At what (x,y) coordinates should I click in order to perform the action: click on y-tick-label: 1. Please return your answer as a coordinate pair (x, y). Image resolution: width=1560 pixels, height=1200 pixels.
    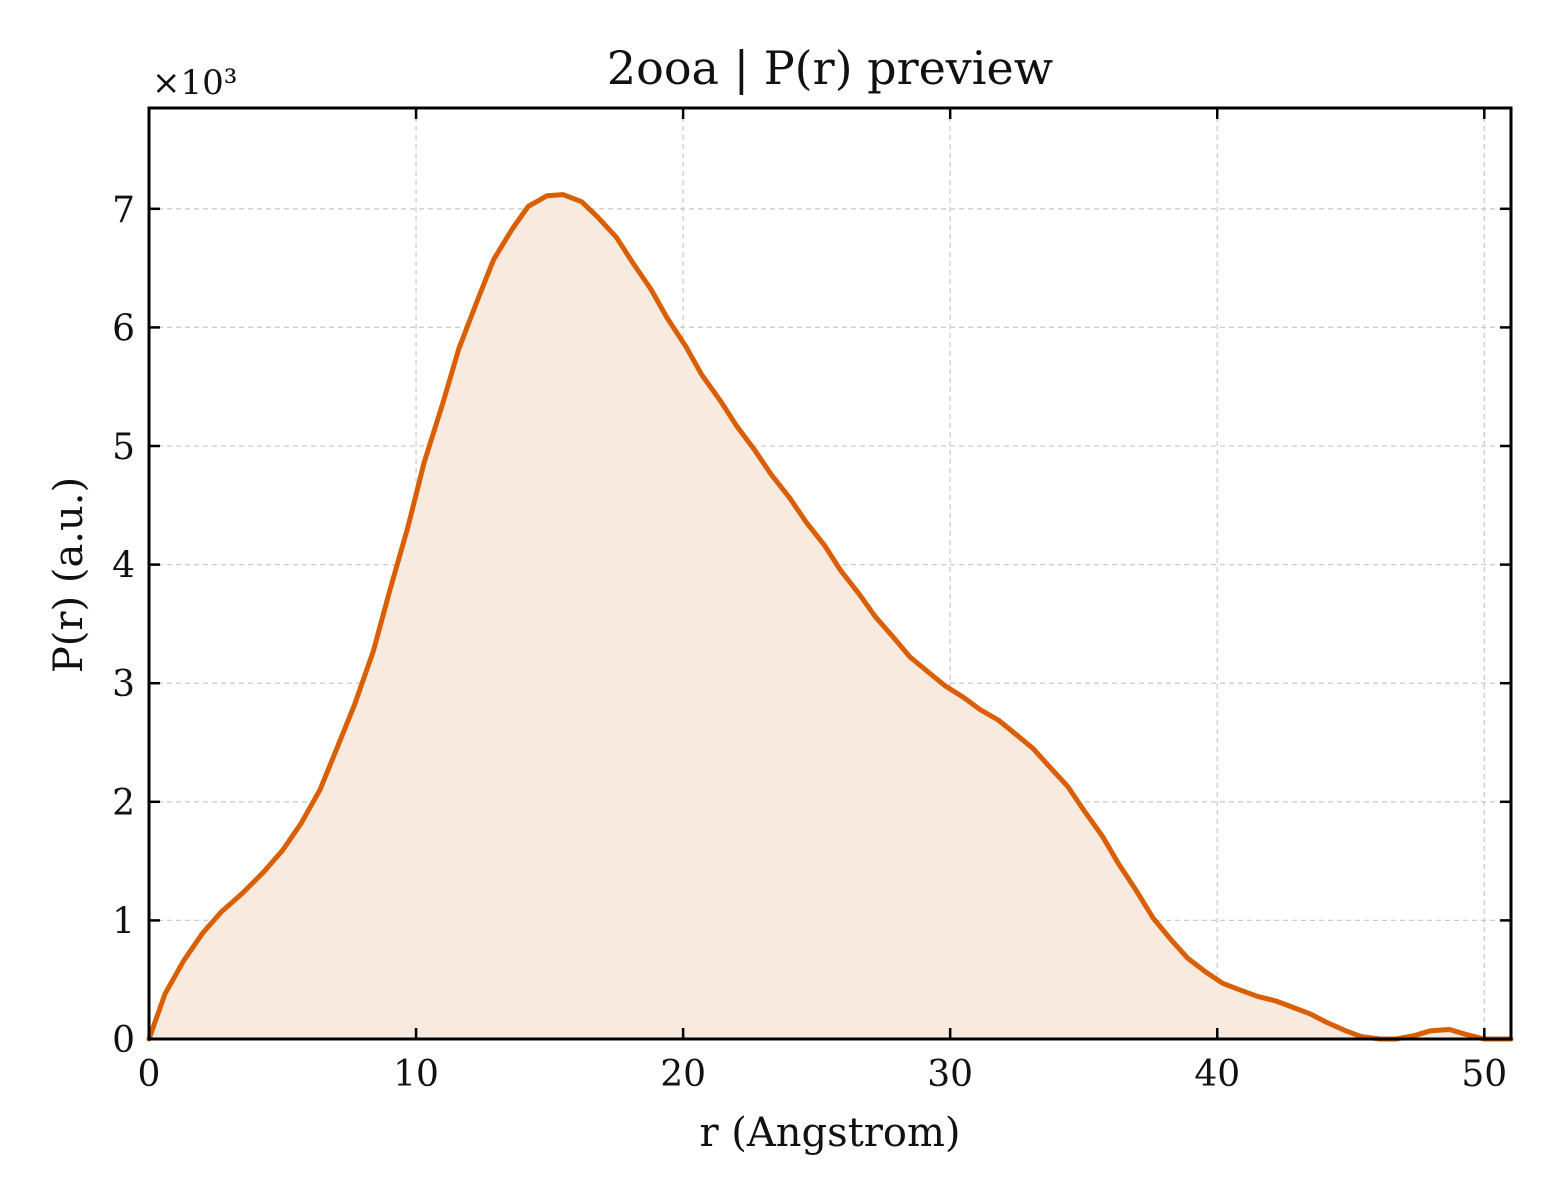
    Looking at the image, I should click on (123, 921).